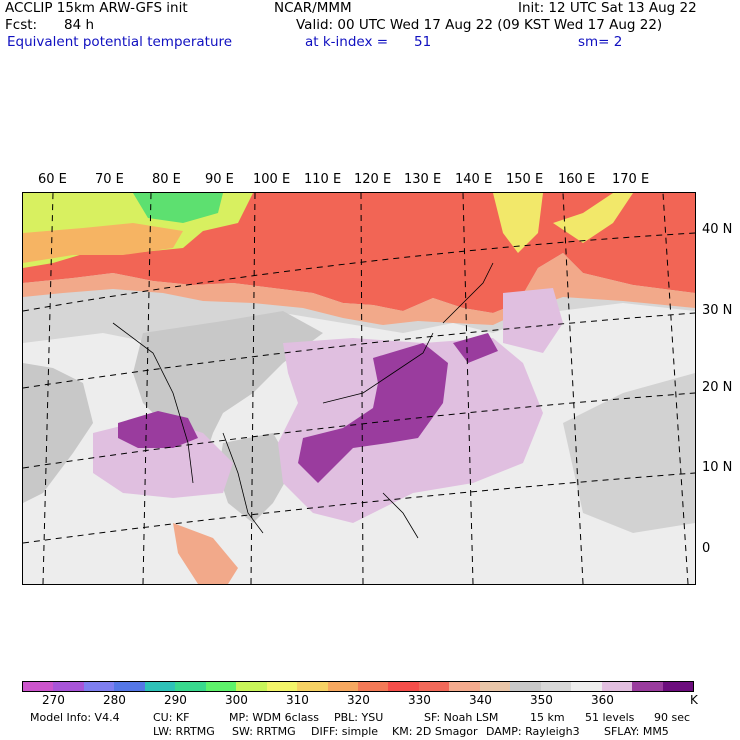  Describe the element at coordinates (184, 731) in the screenshot. I see `footer-lw: LW: RRTMG` at that location.